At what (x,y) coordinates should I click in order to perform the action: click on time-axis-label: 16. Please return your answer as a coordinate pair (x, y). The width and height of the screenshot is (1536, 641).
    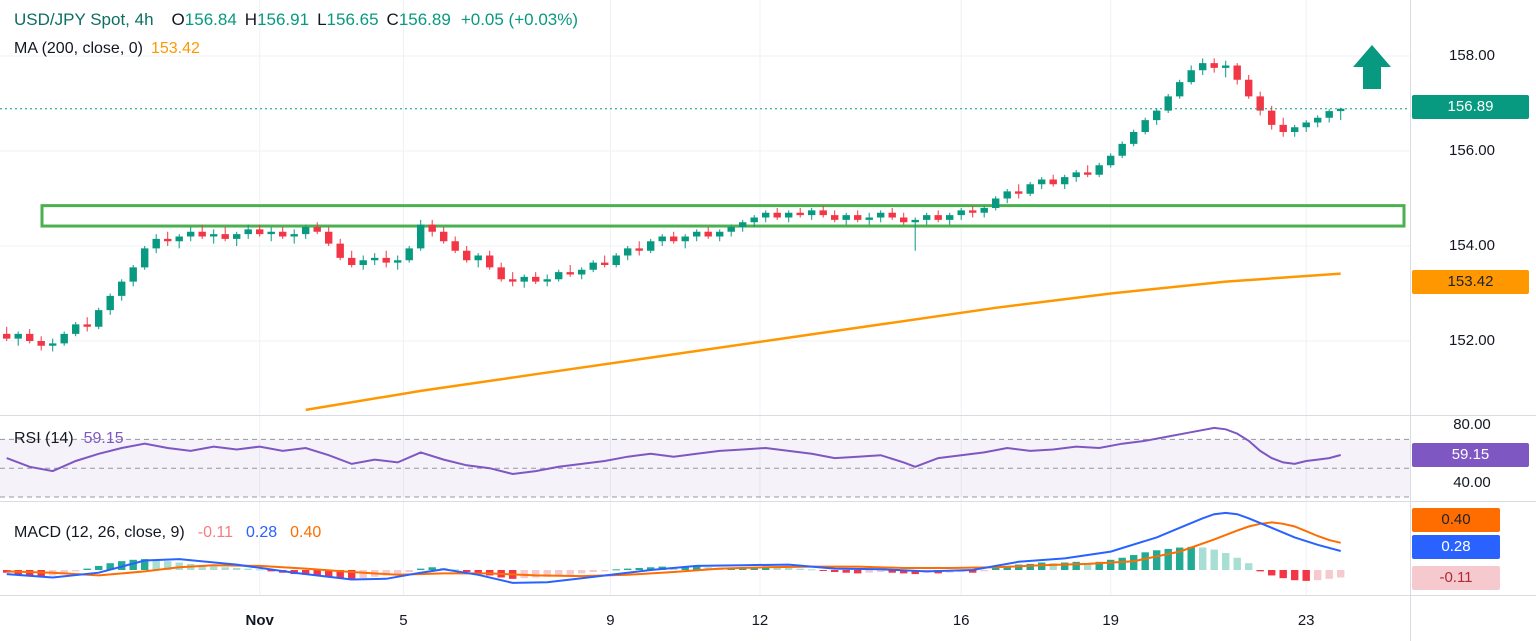
    Looking at the image, I should click on (961, 620).